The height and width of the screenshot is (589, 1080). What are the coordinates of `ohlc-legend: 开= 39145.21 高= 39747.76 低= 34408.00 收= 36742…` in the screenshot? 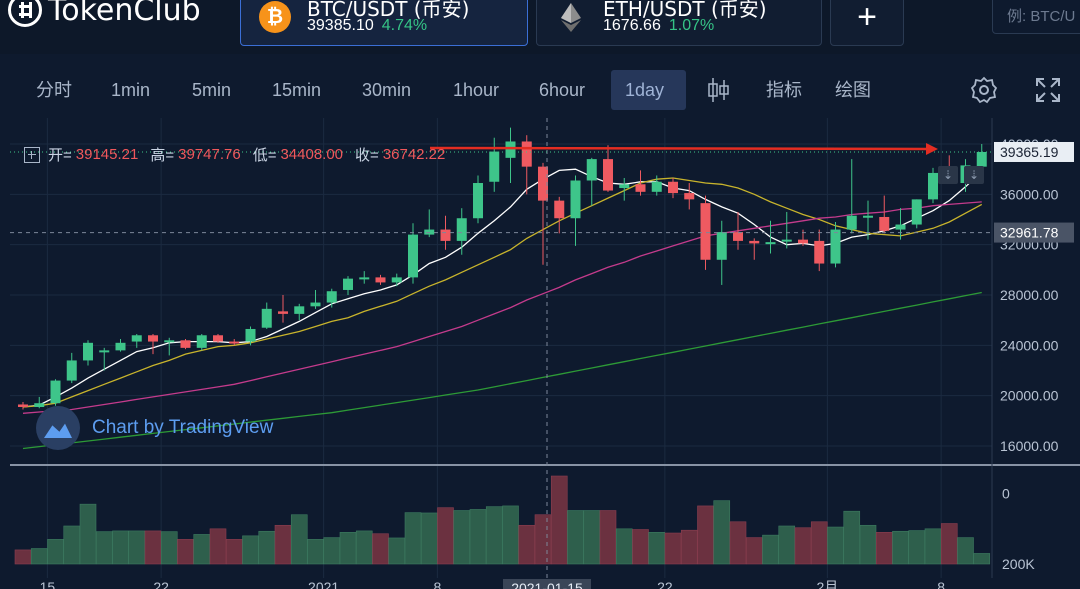 It's located at (238, 154).